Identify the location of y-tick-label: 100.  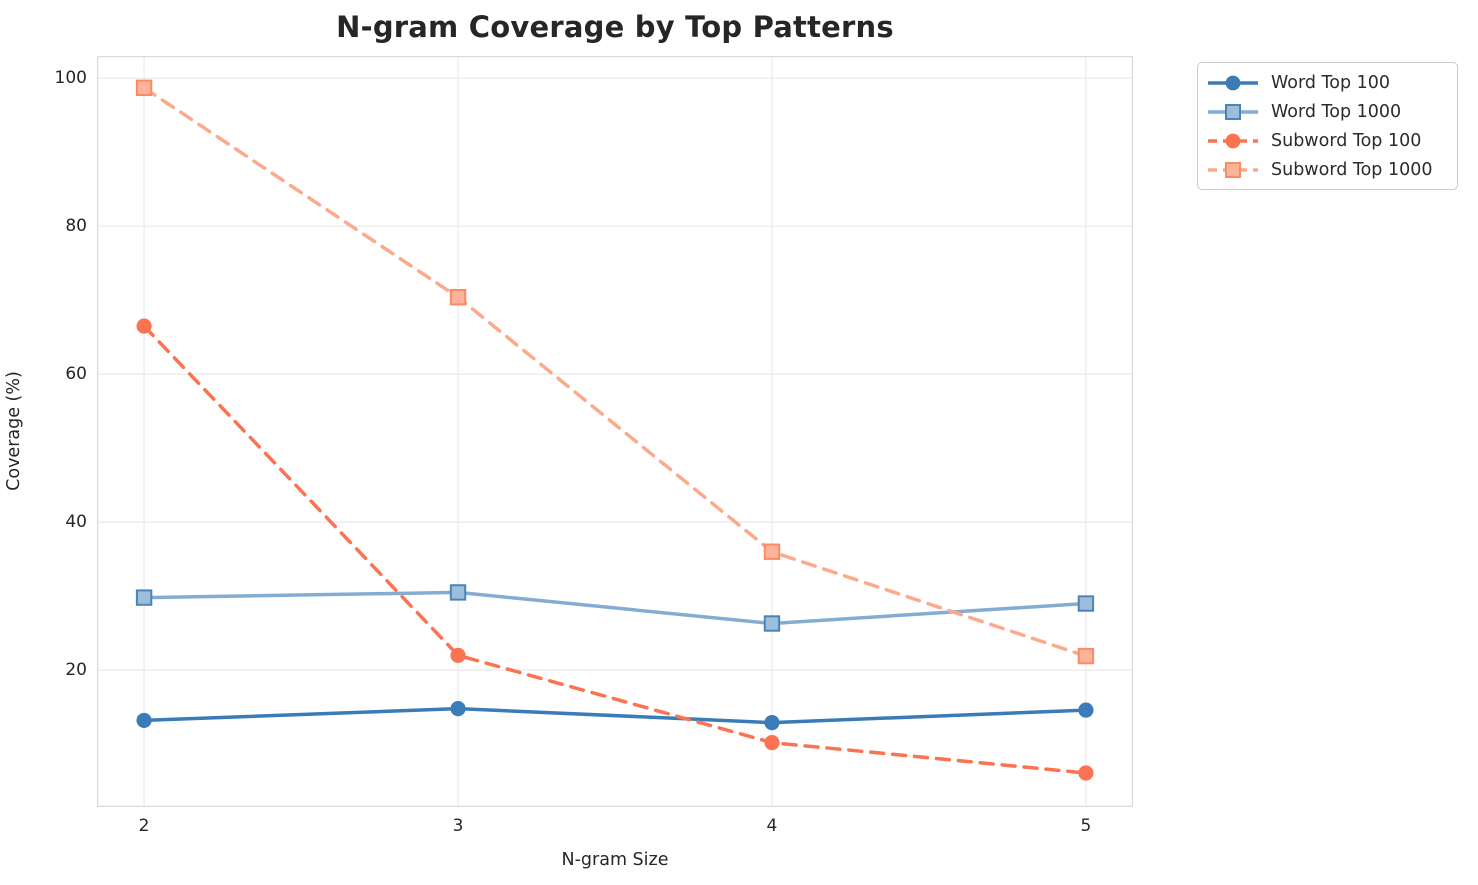
(70, 78).